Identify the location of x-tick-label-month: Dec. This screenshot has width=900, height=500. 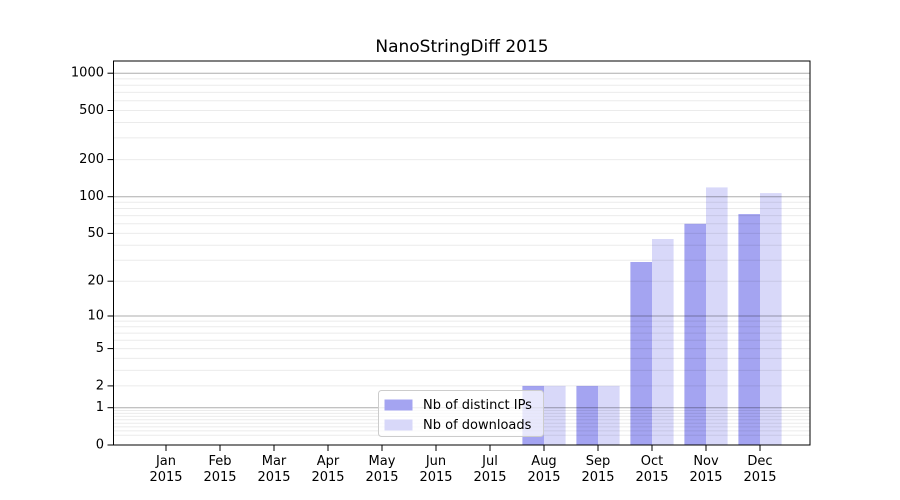
(759, 461).